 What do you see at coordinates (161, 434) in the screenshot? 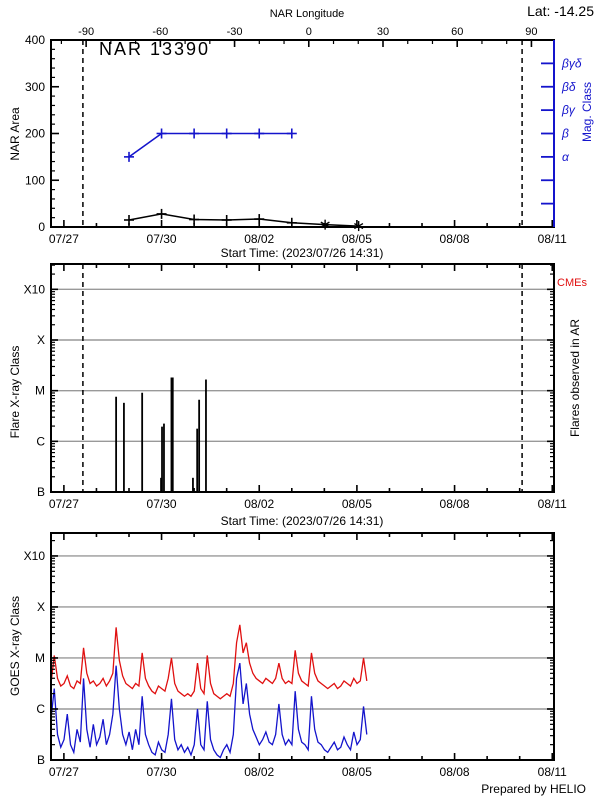
I see `flare-bars` at bounding box center [161, 434].